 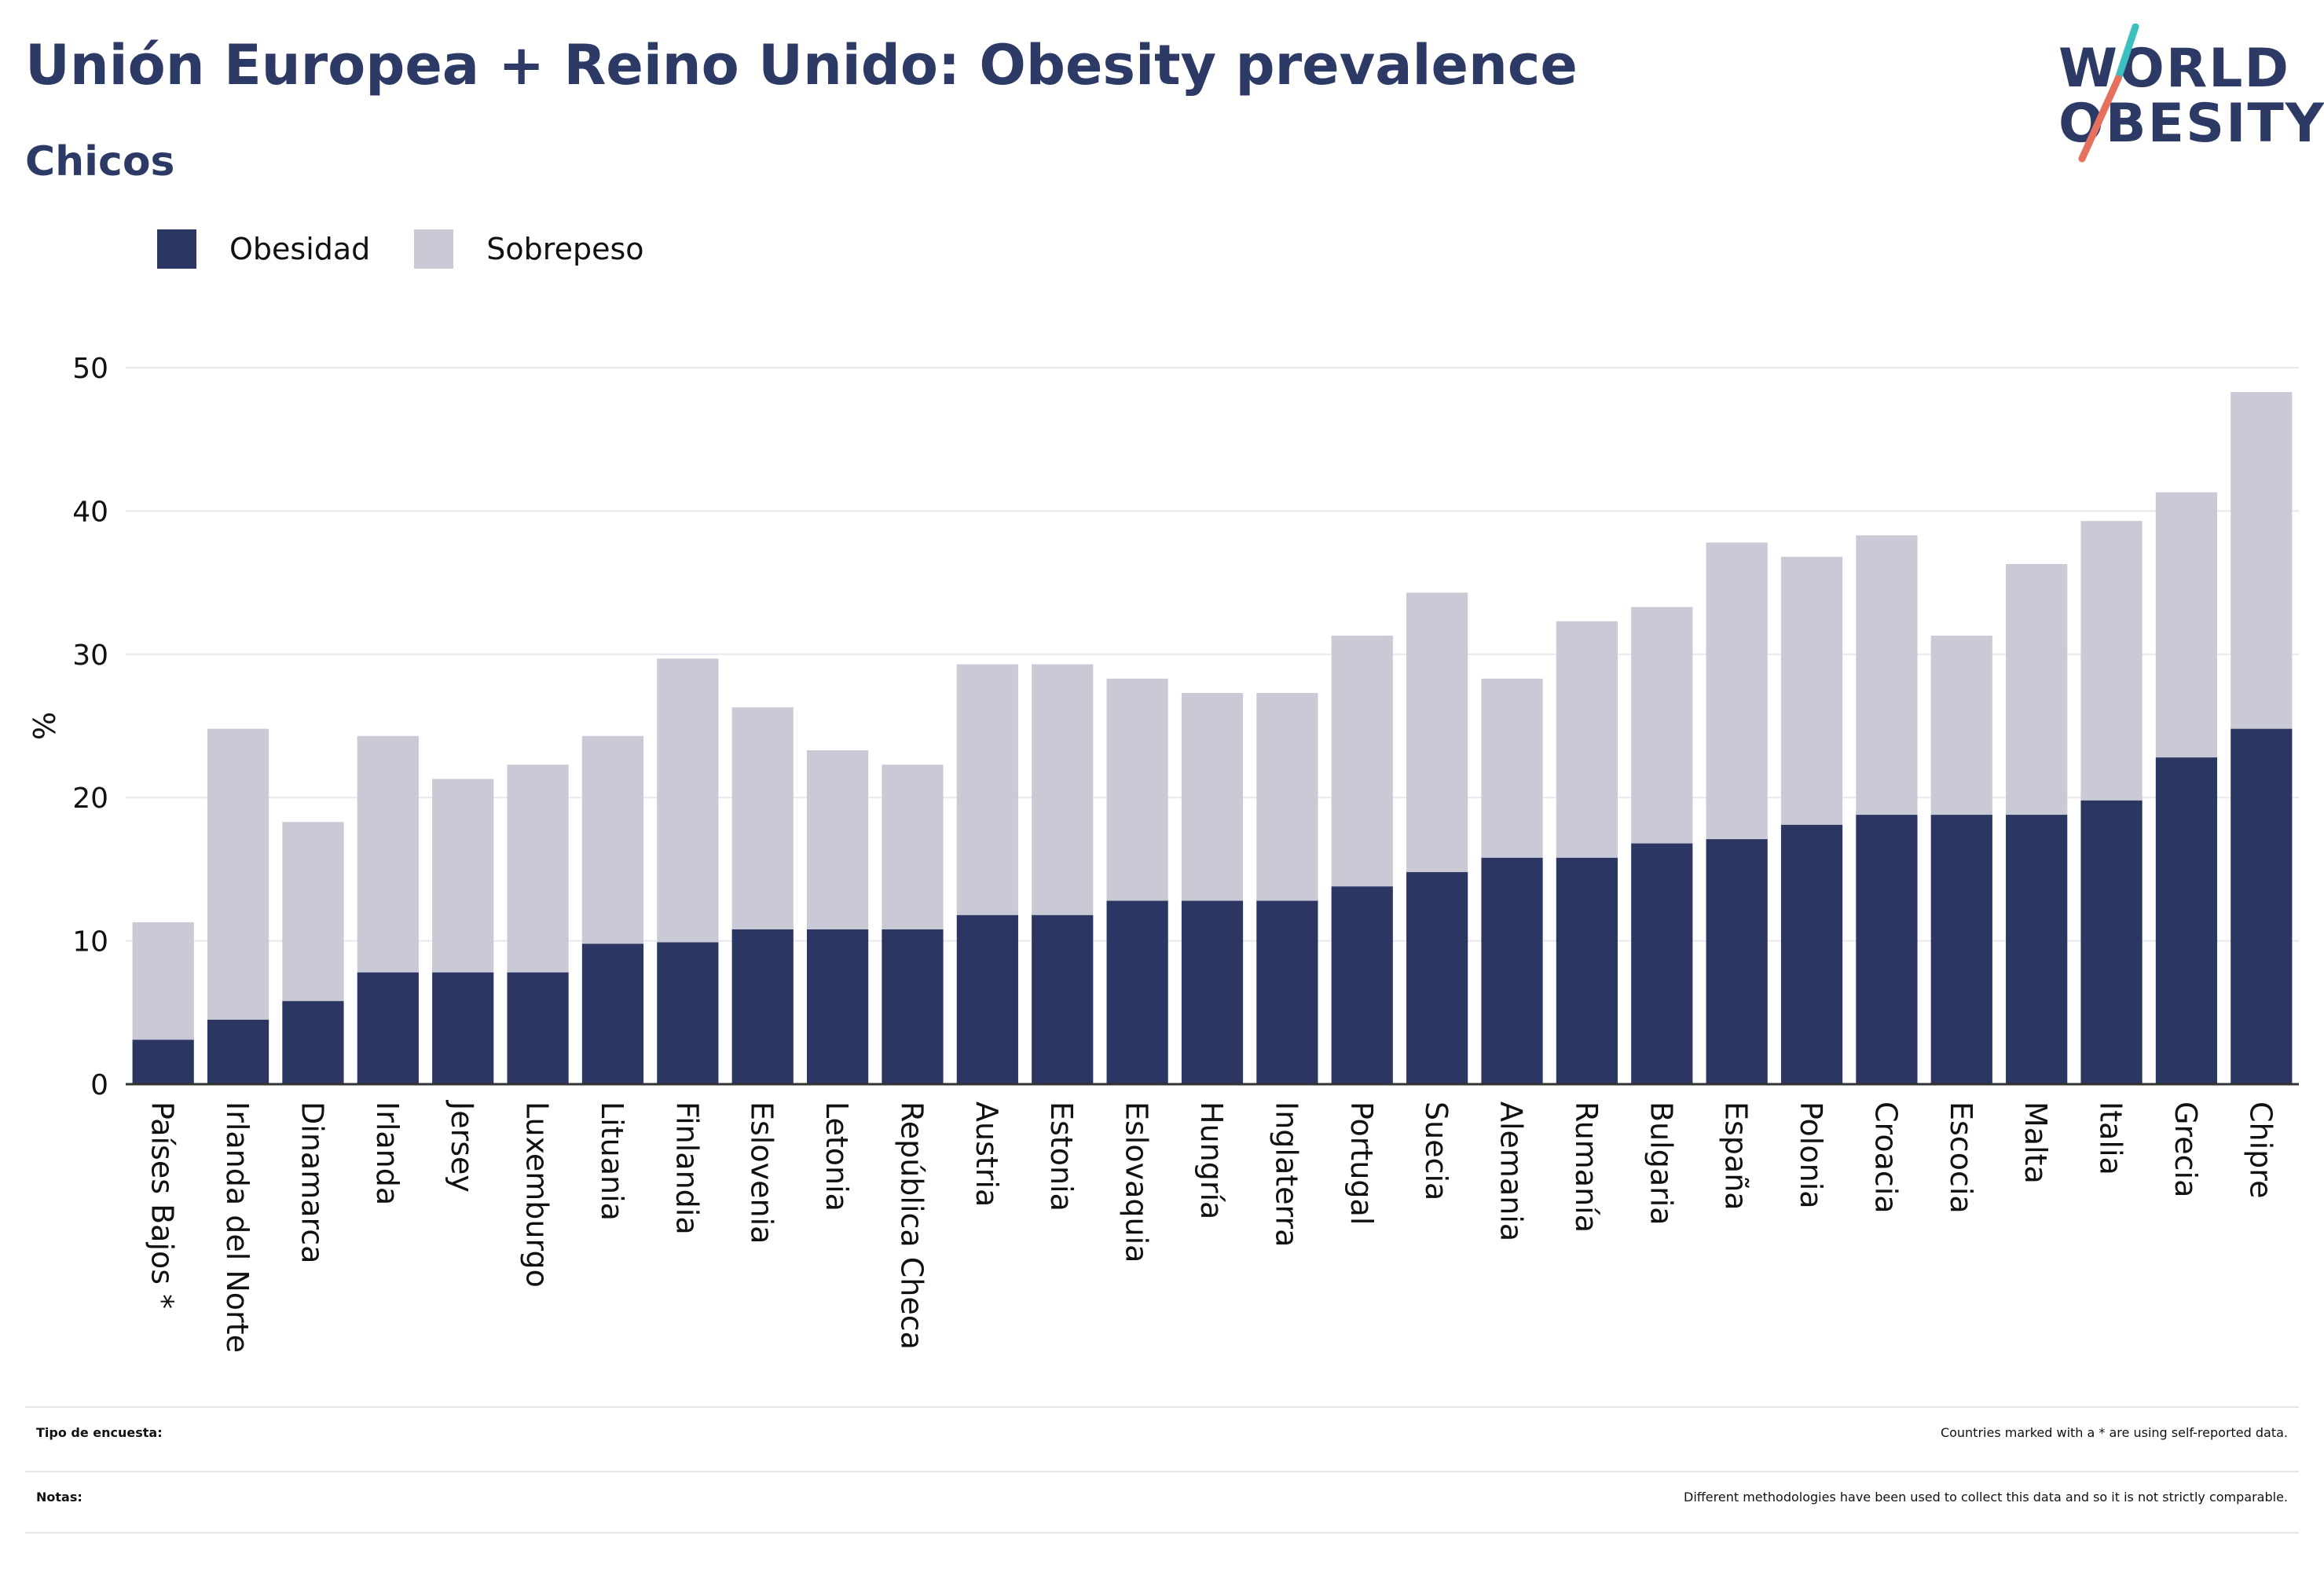 I want to click on y-tick-label: 40, so click(x=90, y=512).